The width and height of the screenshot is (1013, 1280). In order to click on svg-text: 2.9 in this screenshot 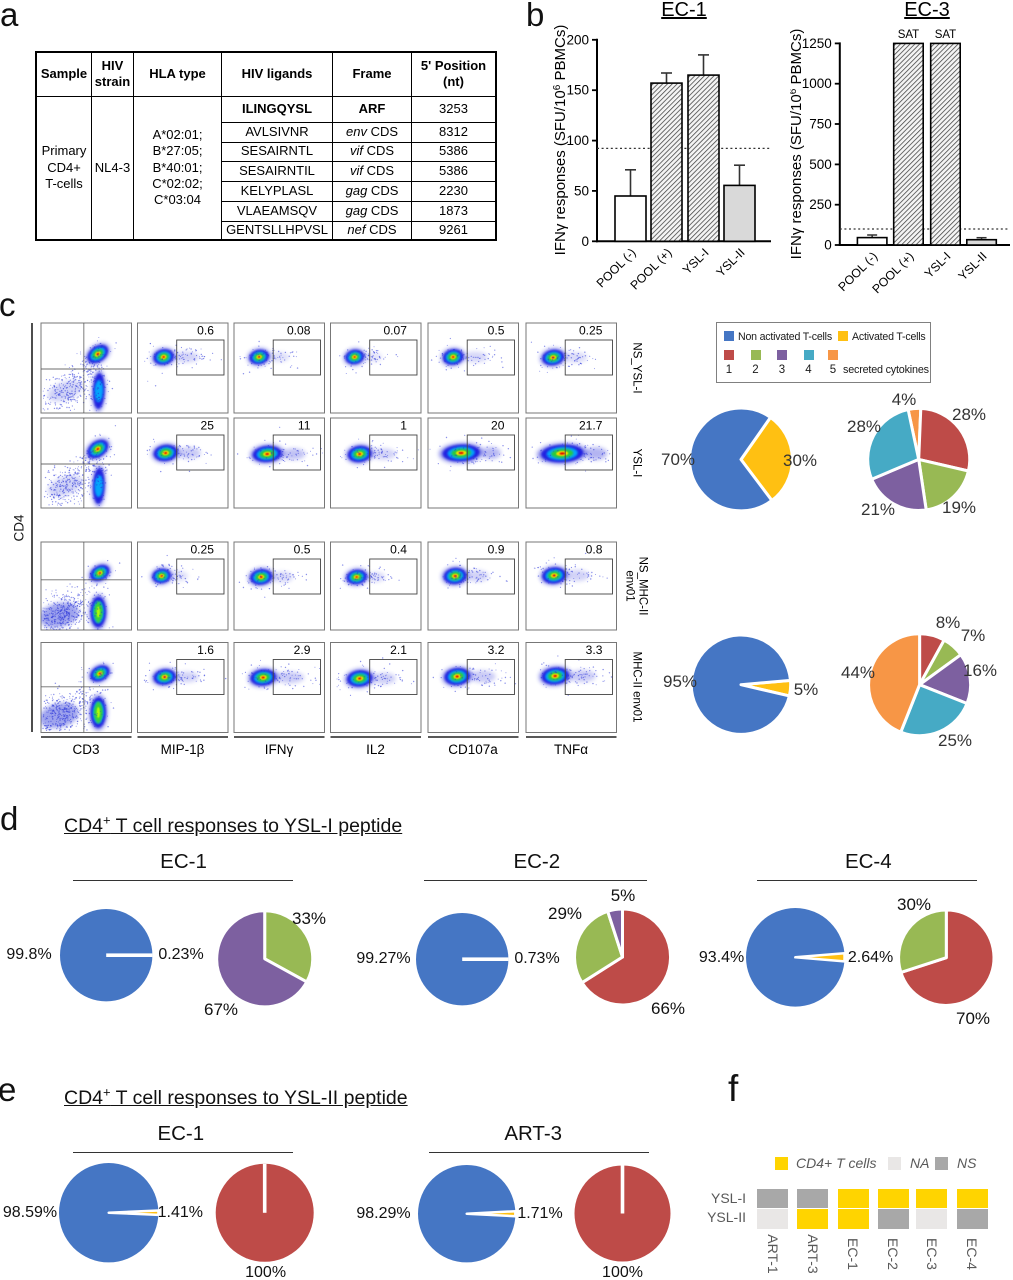, I will do `click(302, 650)`.